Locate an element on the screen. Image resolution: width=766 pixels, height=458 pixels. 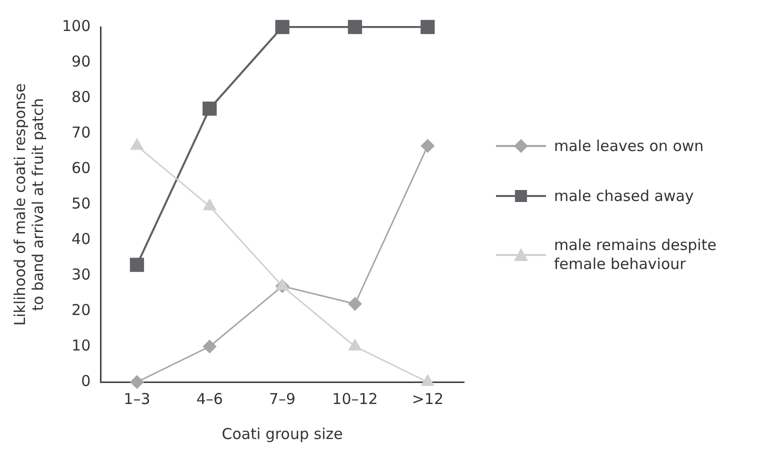
y-tick-label: 60 is located at coordinates (81, 167).